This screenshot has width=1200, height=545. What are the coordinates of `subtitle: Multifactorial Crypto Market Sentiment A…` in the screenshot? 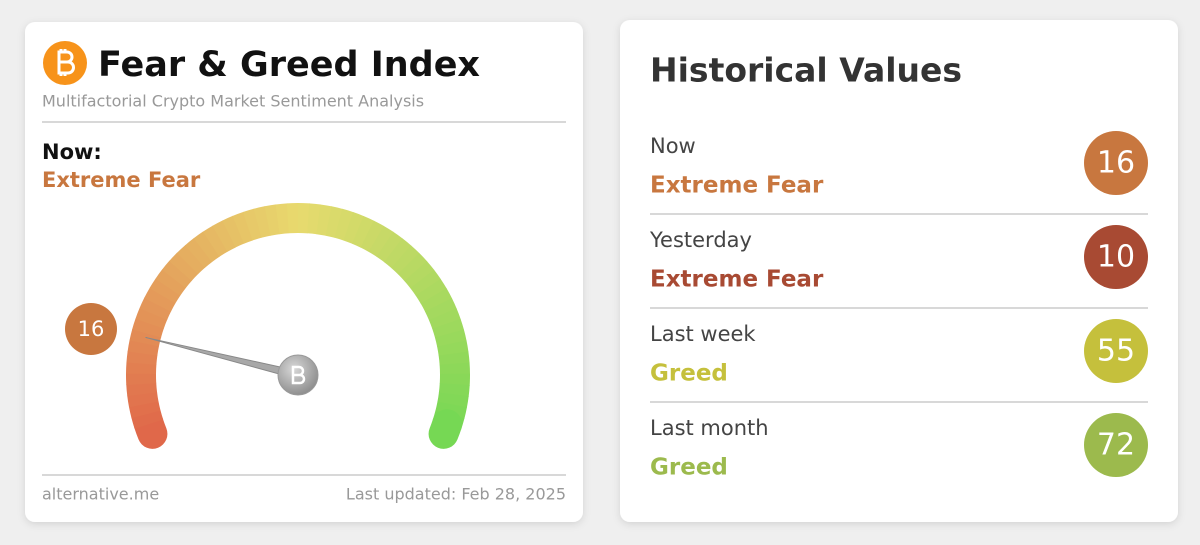 It's located at (233, 101).